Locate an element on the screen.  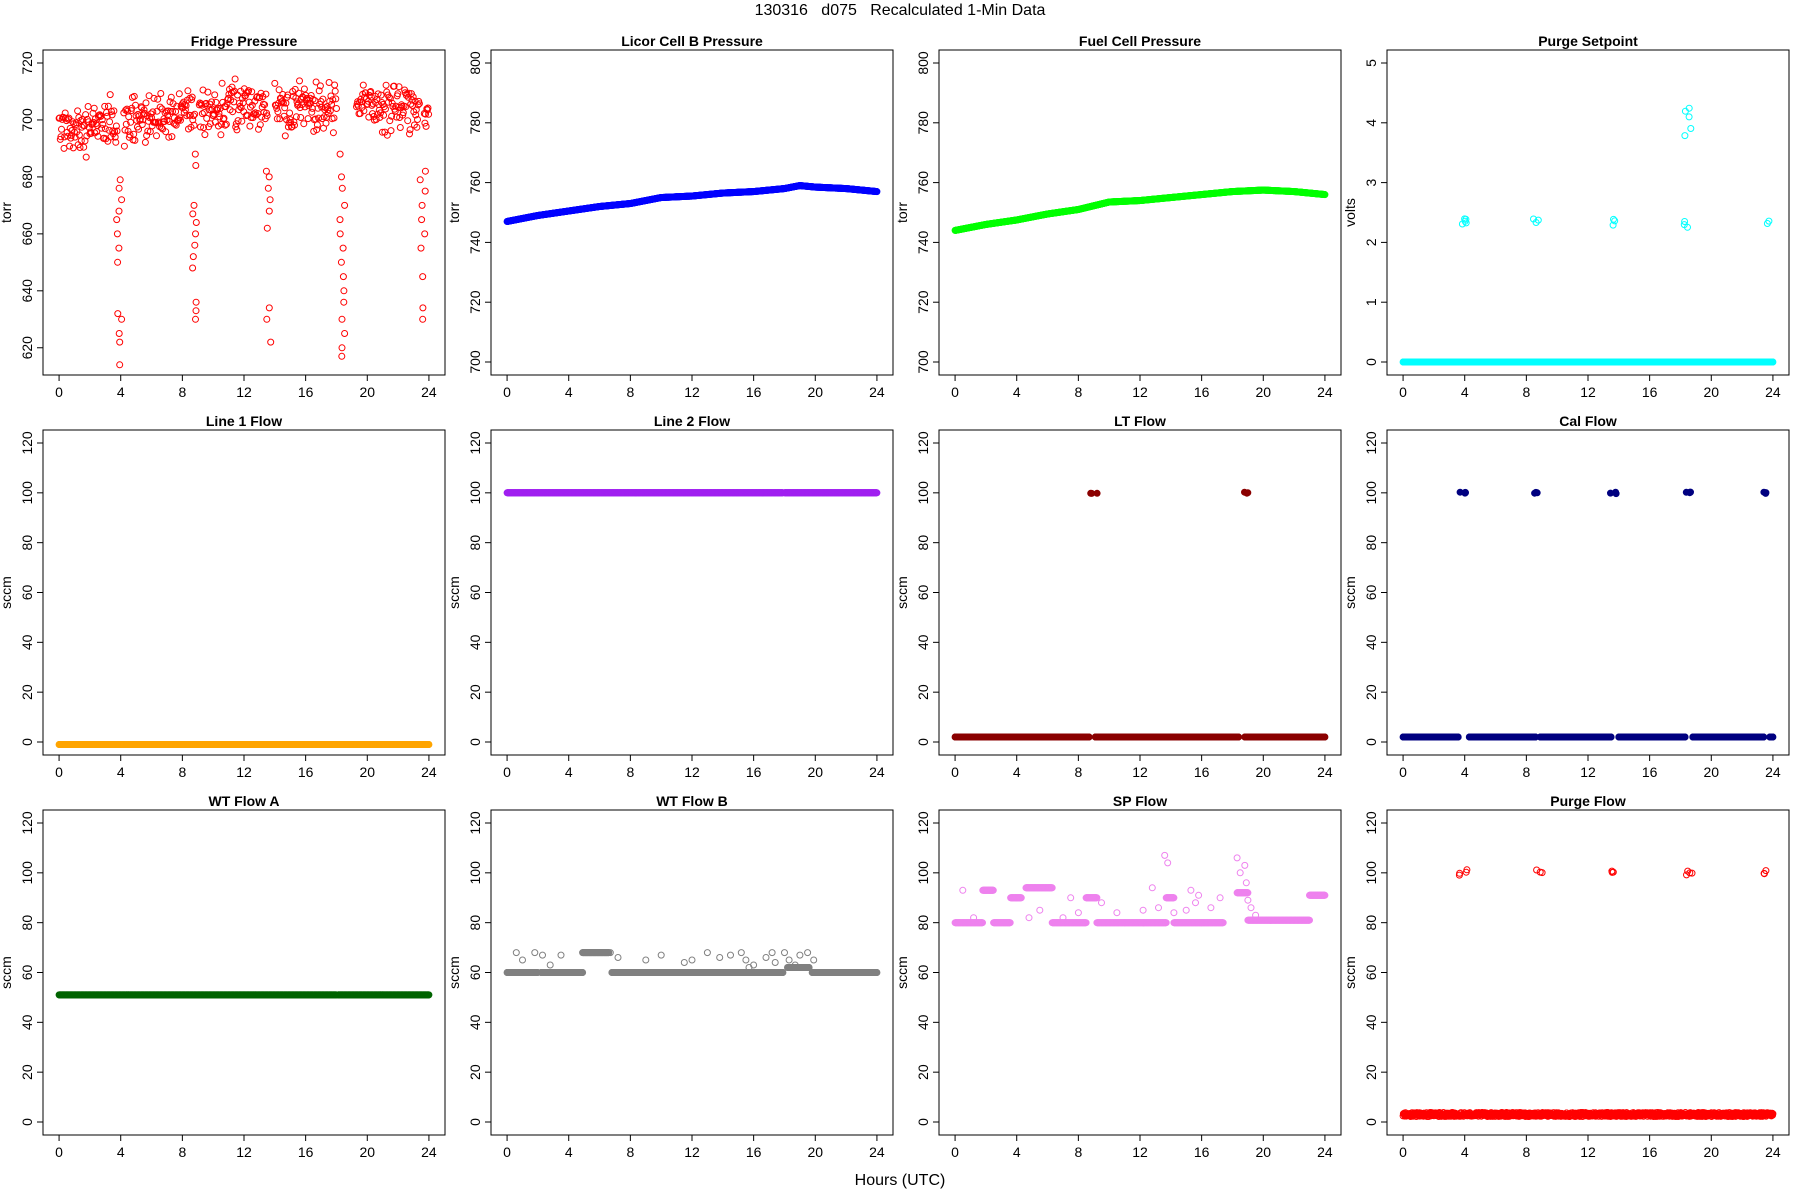
figure-title: 130316 d075 Recalculated 1-Min Data is located at coordinates (900, 10).